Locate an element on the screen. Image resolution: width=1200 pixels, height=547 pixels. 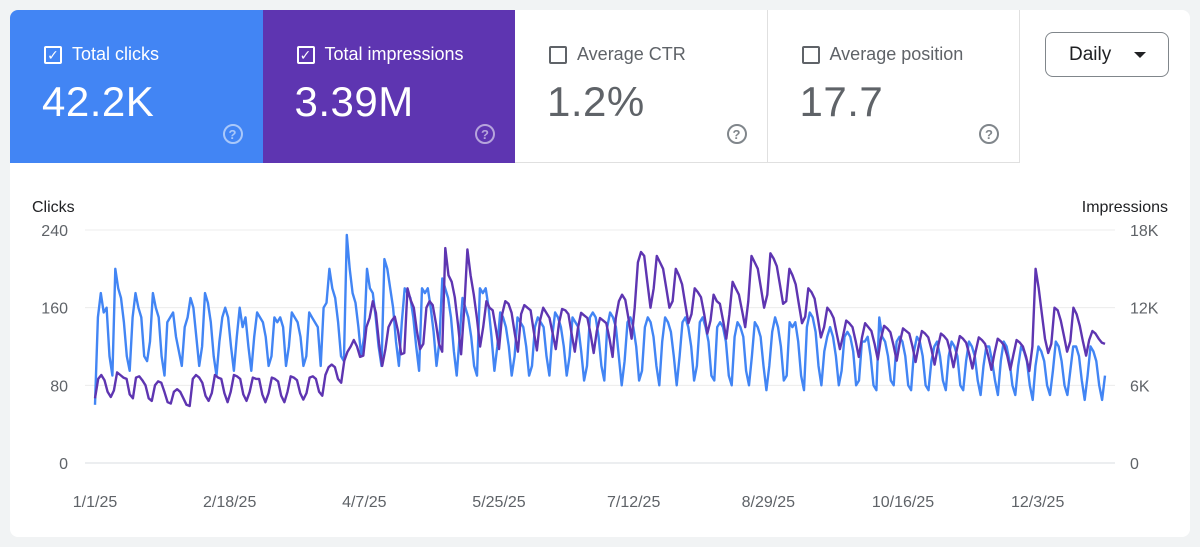
metric-total-clicks: ✓ Total clicks 42.2K ? is located at coordinates (136, 86).